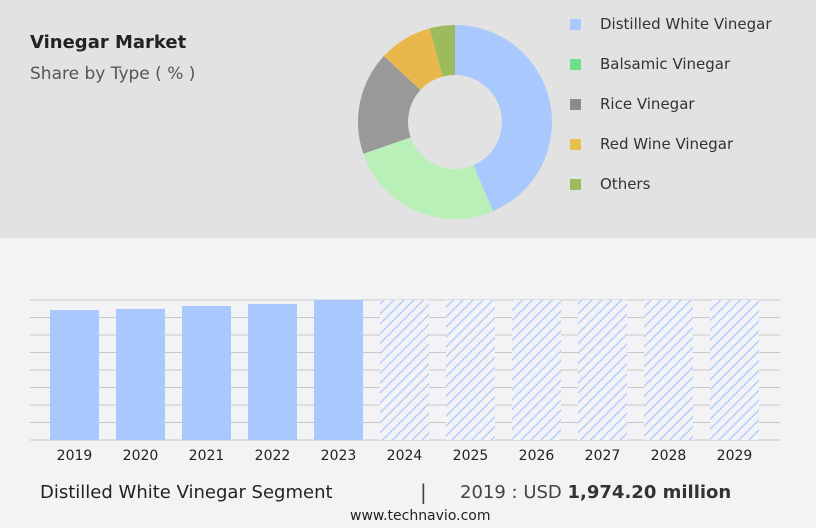 The width and height of the screenshot is (816, 528). I want to click on segment-label: Distilled White Vinegar Segment, so click(186, 492).